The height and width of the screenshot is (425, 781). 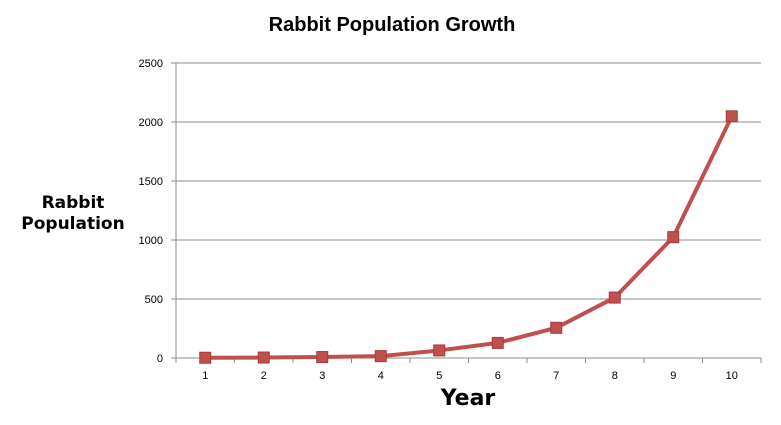 I want to click on y-tick-label: 1000, so click(x=151, y=241).